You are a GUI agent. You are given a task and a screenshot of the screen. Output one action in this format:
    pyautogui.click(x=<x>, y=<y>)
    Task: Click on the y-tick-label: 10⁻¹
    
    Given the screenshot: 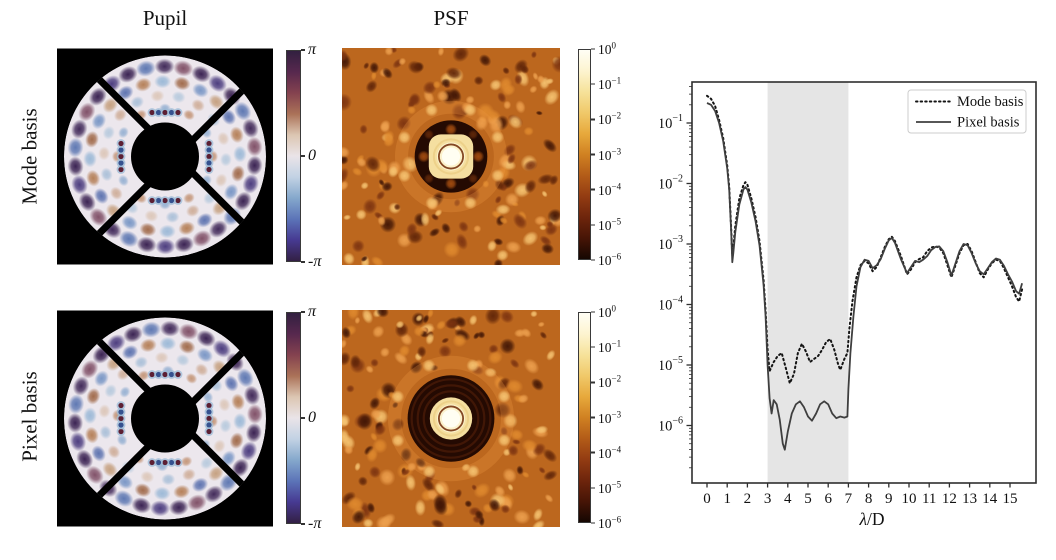 What is the action you would take?
    pyautogui.click(x=671, y=122)
    